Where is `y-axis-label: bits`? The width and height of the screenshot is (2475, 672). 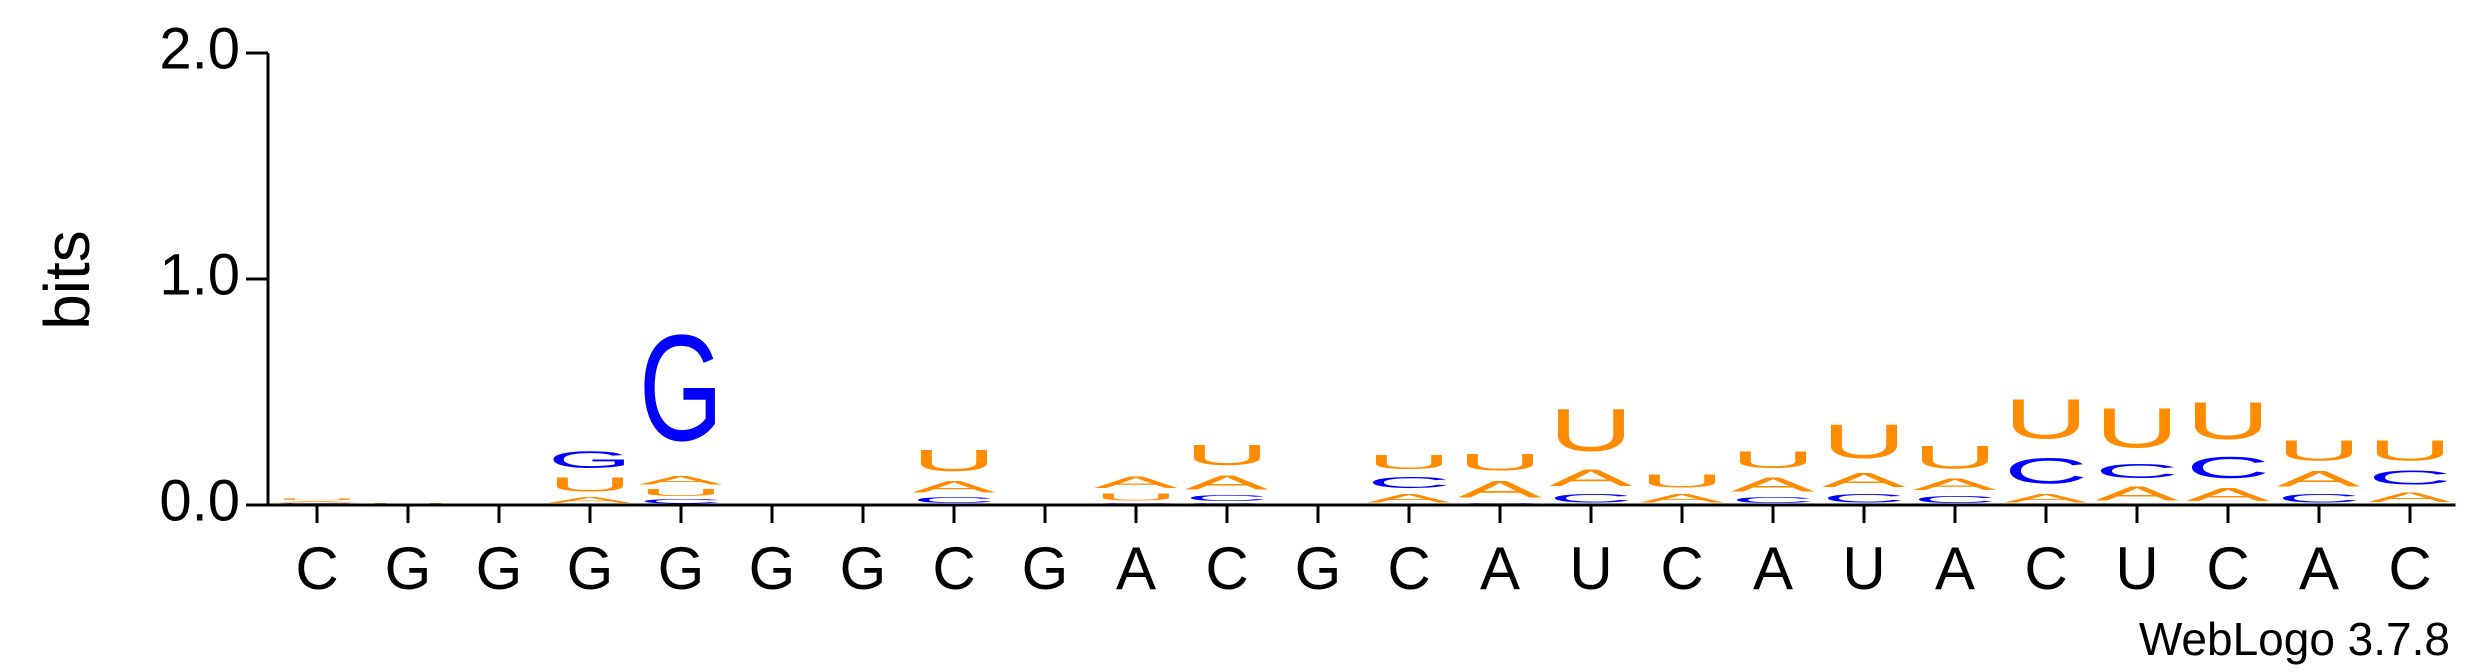
y-axis-label: bits is located at coordinates (67, 280).